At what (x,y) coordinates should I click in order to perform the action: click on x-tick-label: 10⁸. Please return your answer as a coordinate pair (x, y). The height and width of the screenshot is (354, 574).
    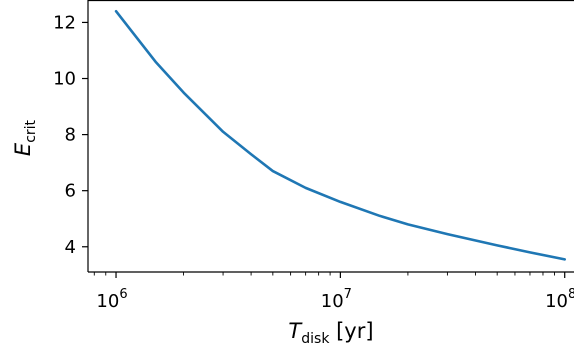
    Looking at the image, I should click on (559, 299).